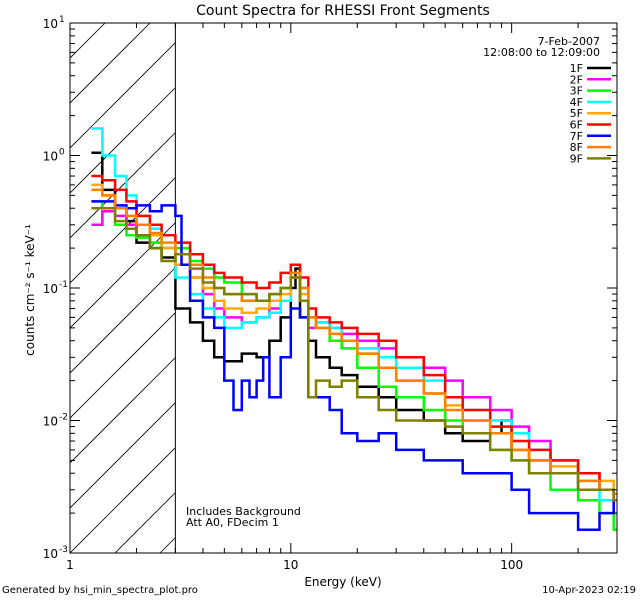  I want to click on footer-generator: Generated by hsi_min_spectra_plot.pro, so click(100, 590).